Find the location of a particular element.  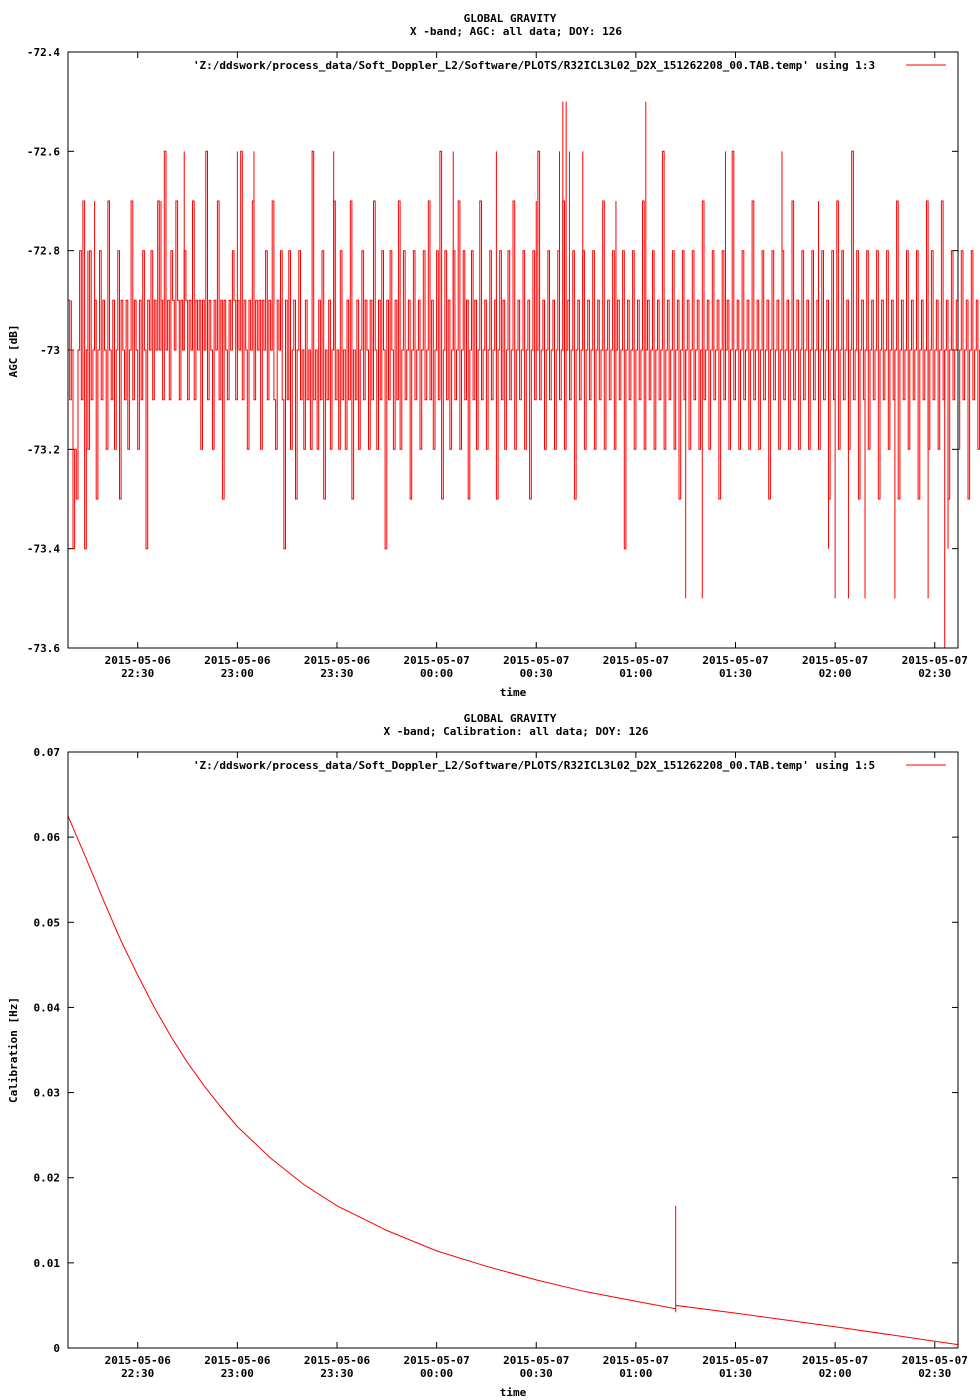

agc-xtick-time-label: 02:30 is located at coordinates (934, 673).